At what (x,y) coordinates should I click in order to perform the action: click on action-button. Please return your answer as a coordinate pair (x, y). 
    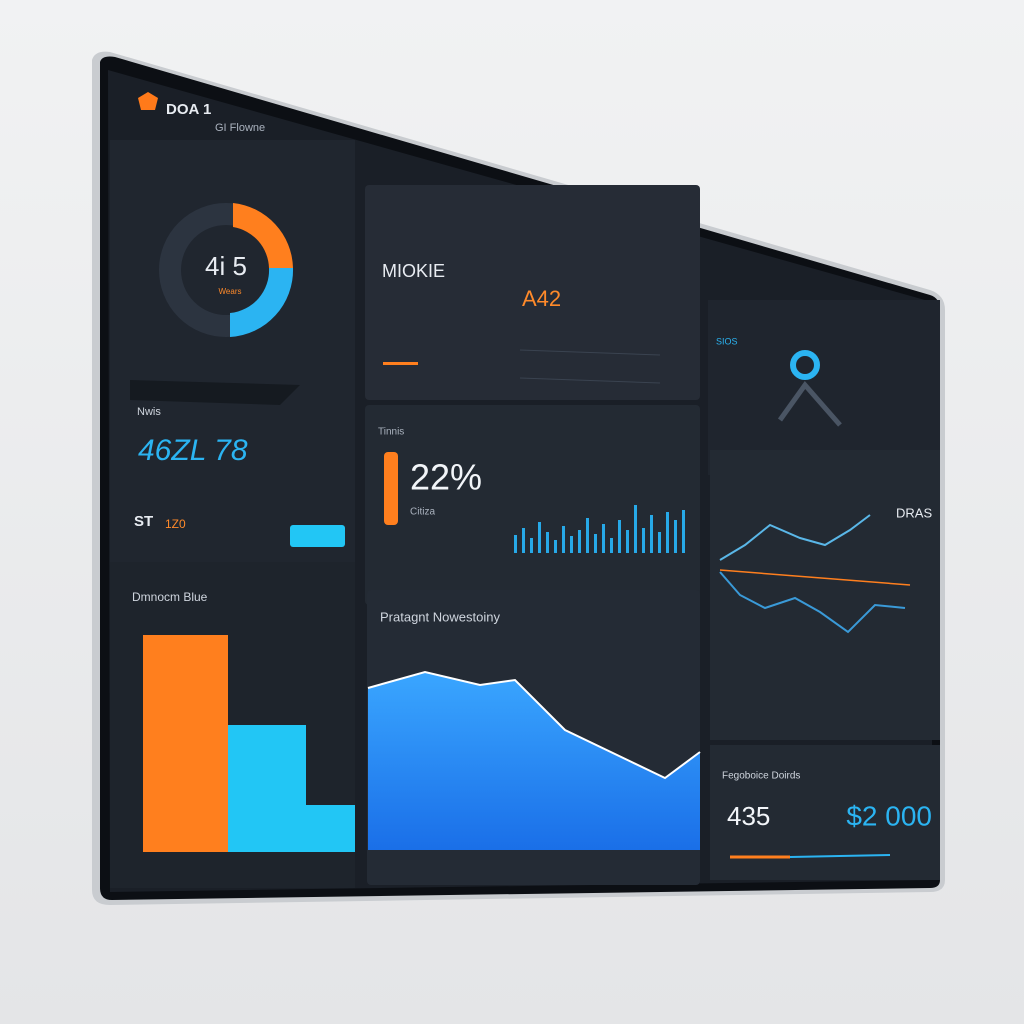
    Looking at the image, I should click on (317, 536).